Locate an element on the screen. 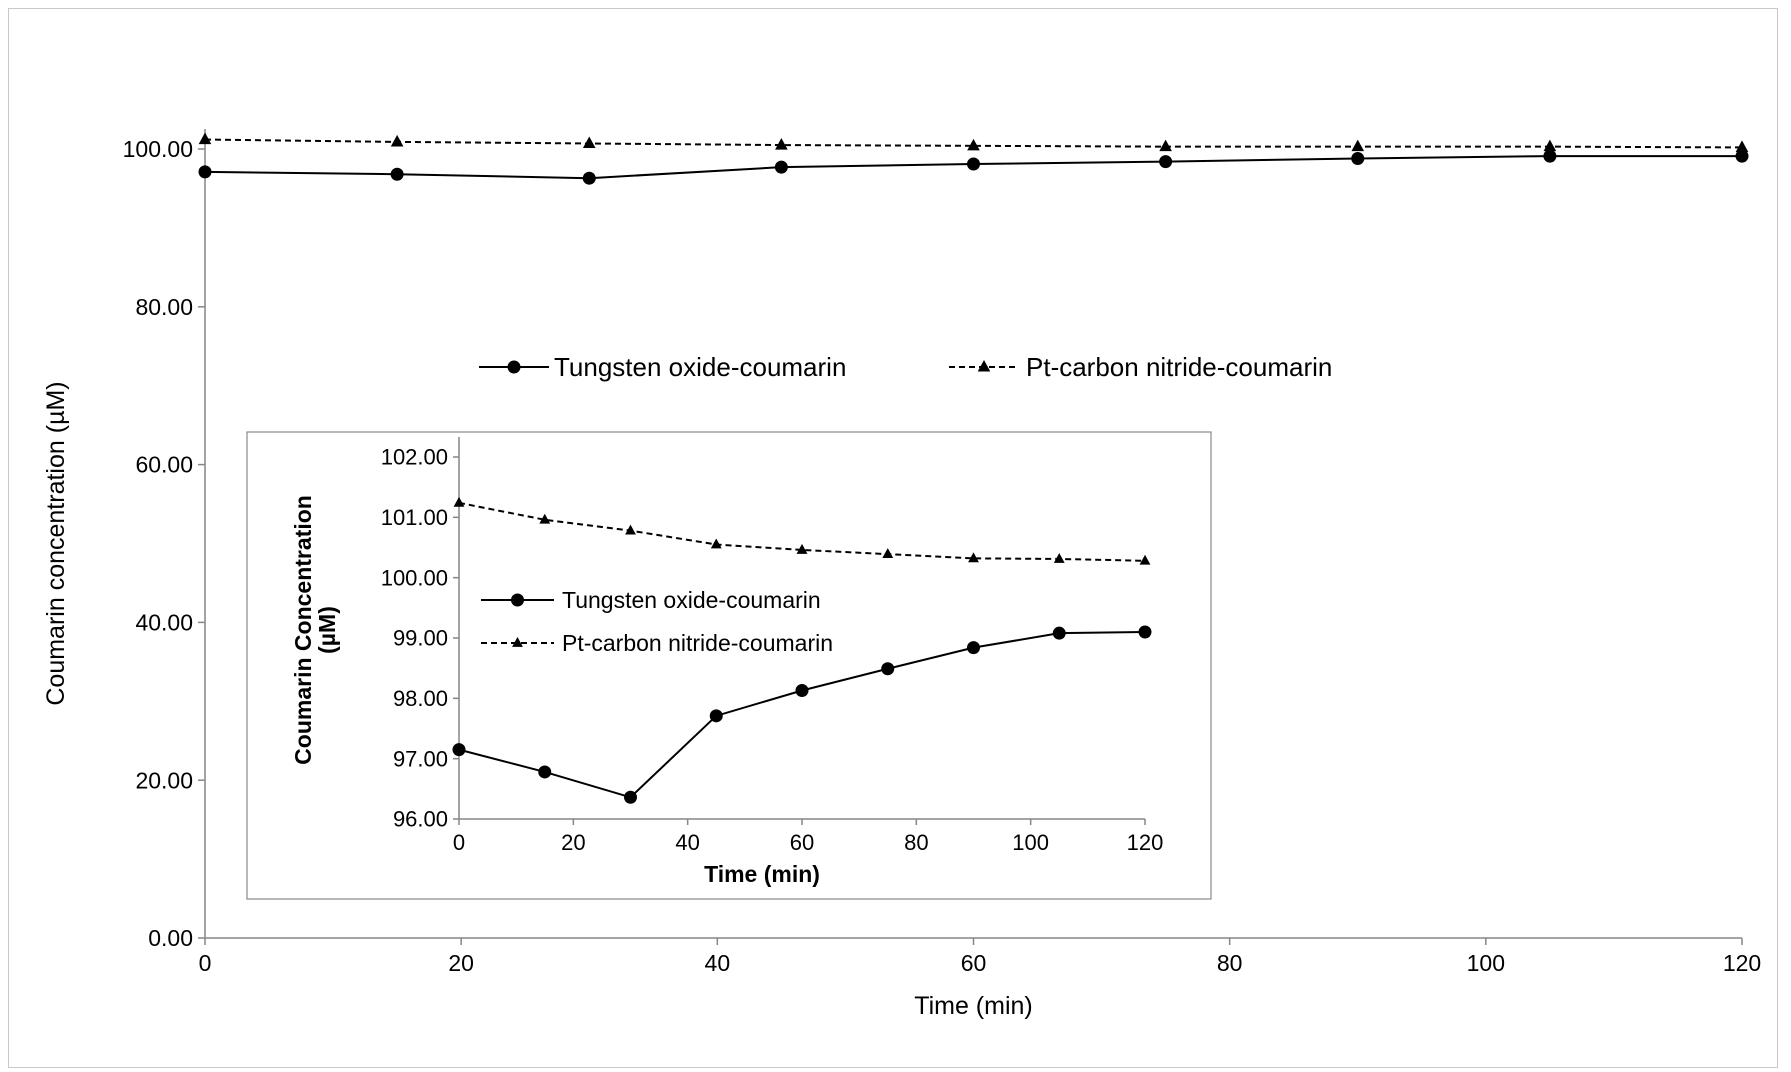  main-x-tick-label: 60 is located at coordinates (974, 963).